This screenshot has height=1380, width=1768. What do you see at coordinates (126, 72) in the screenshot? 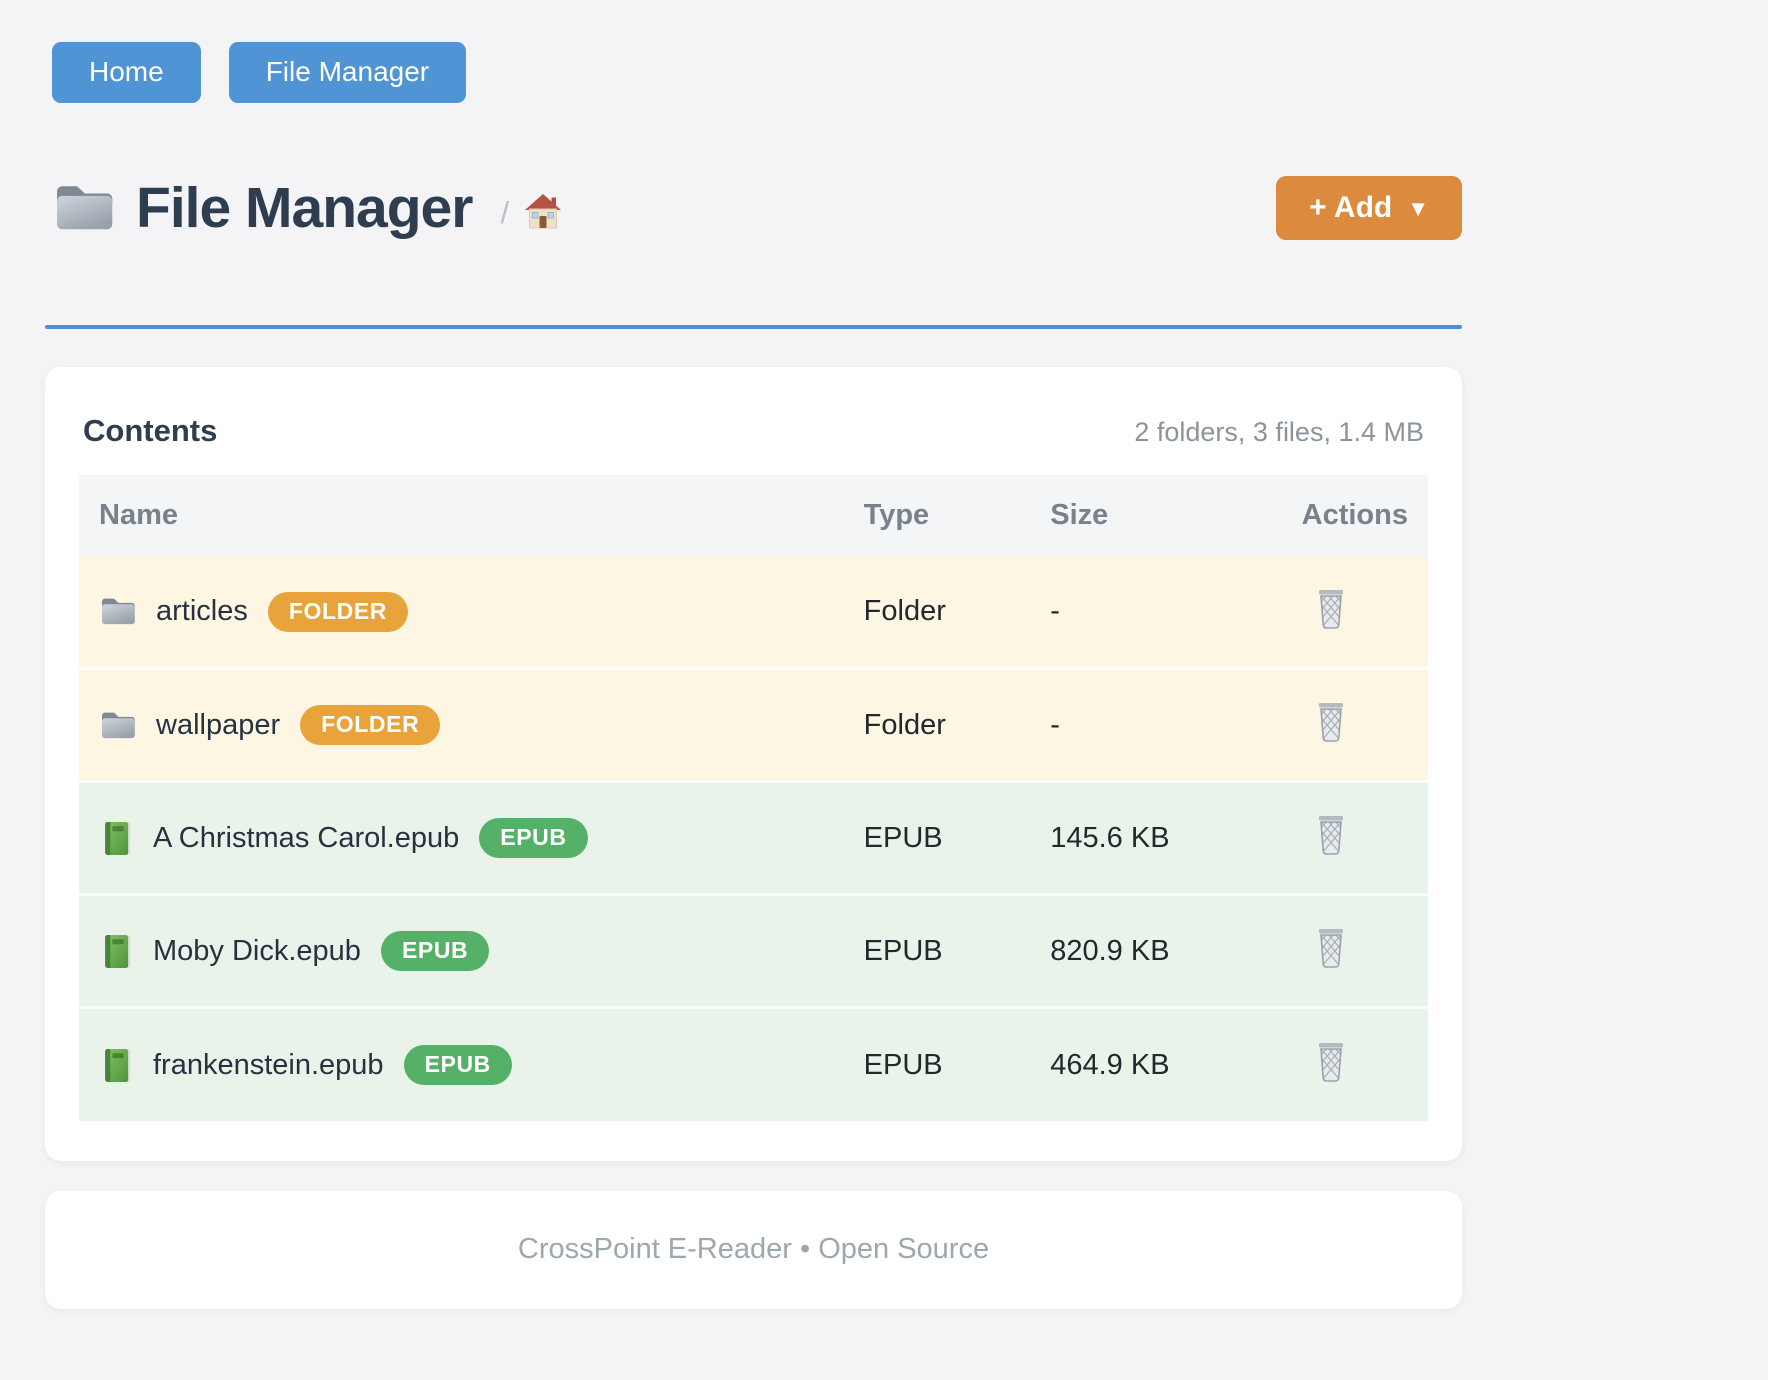
I see `home-button: Home` at bounding box center [126, 72].